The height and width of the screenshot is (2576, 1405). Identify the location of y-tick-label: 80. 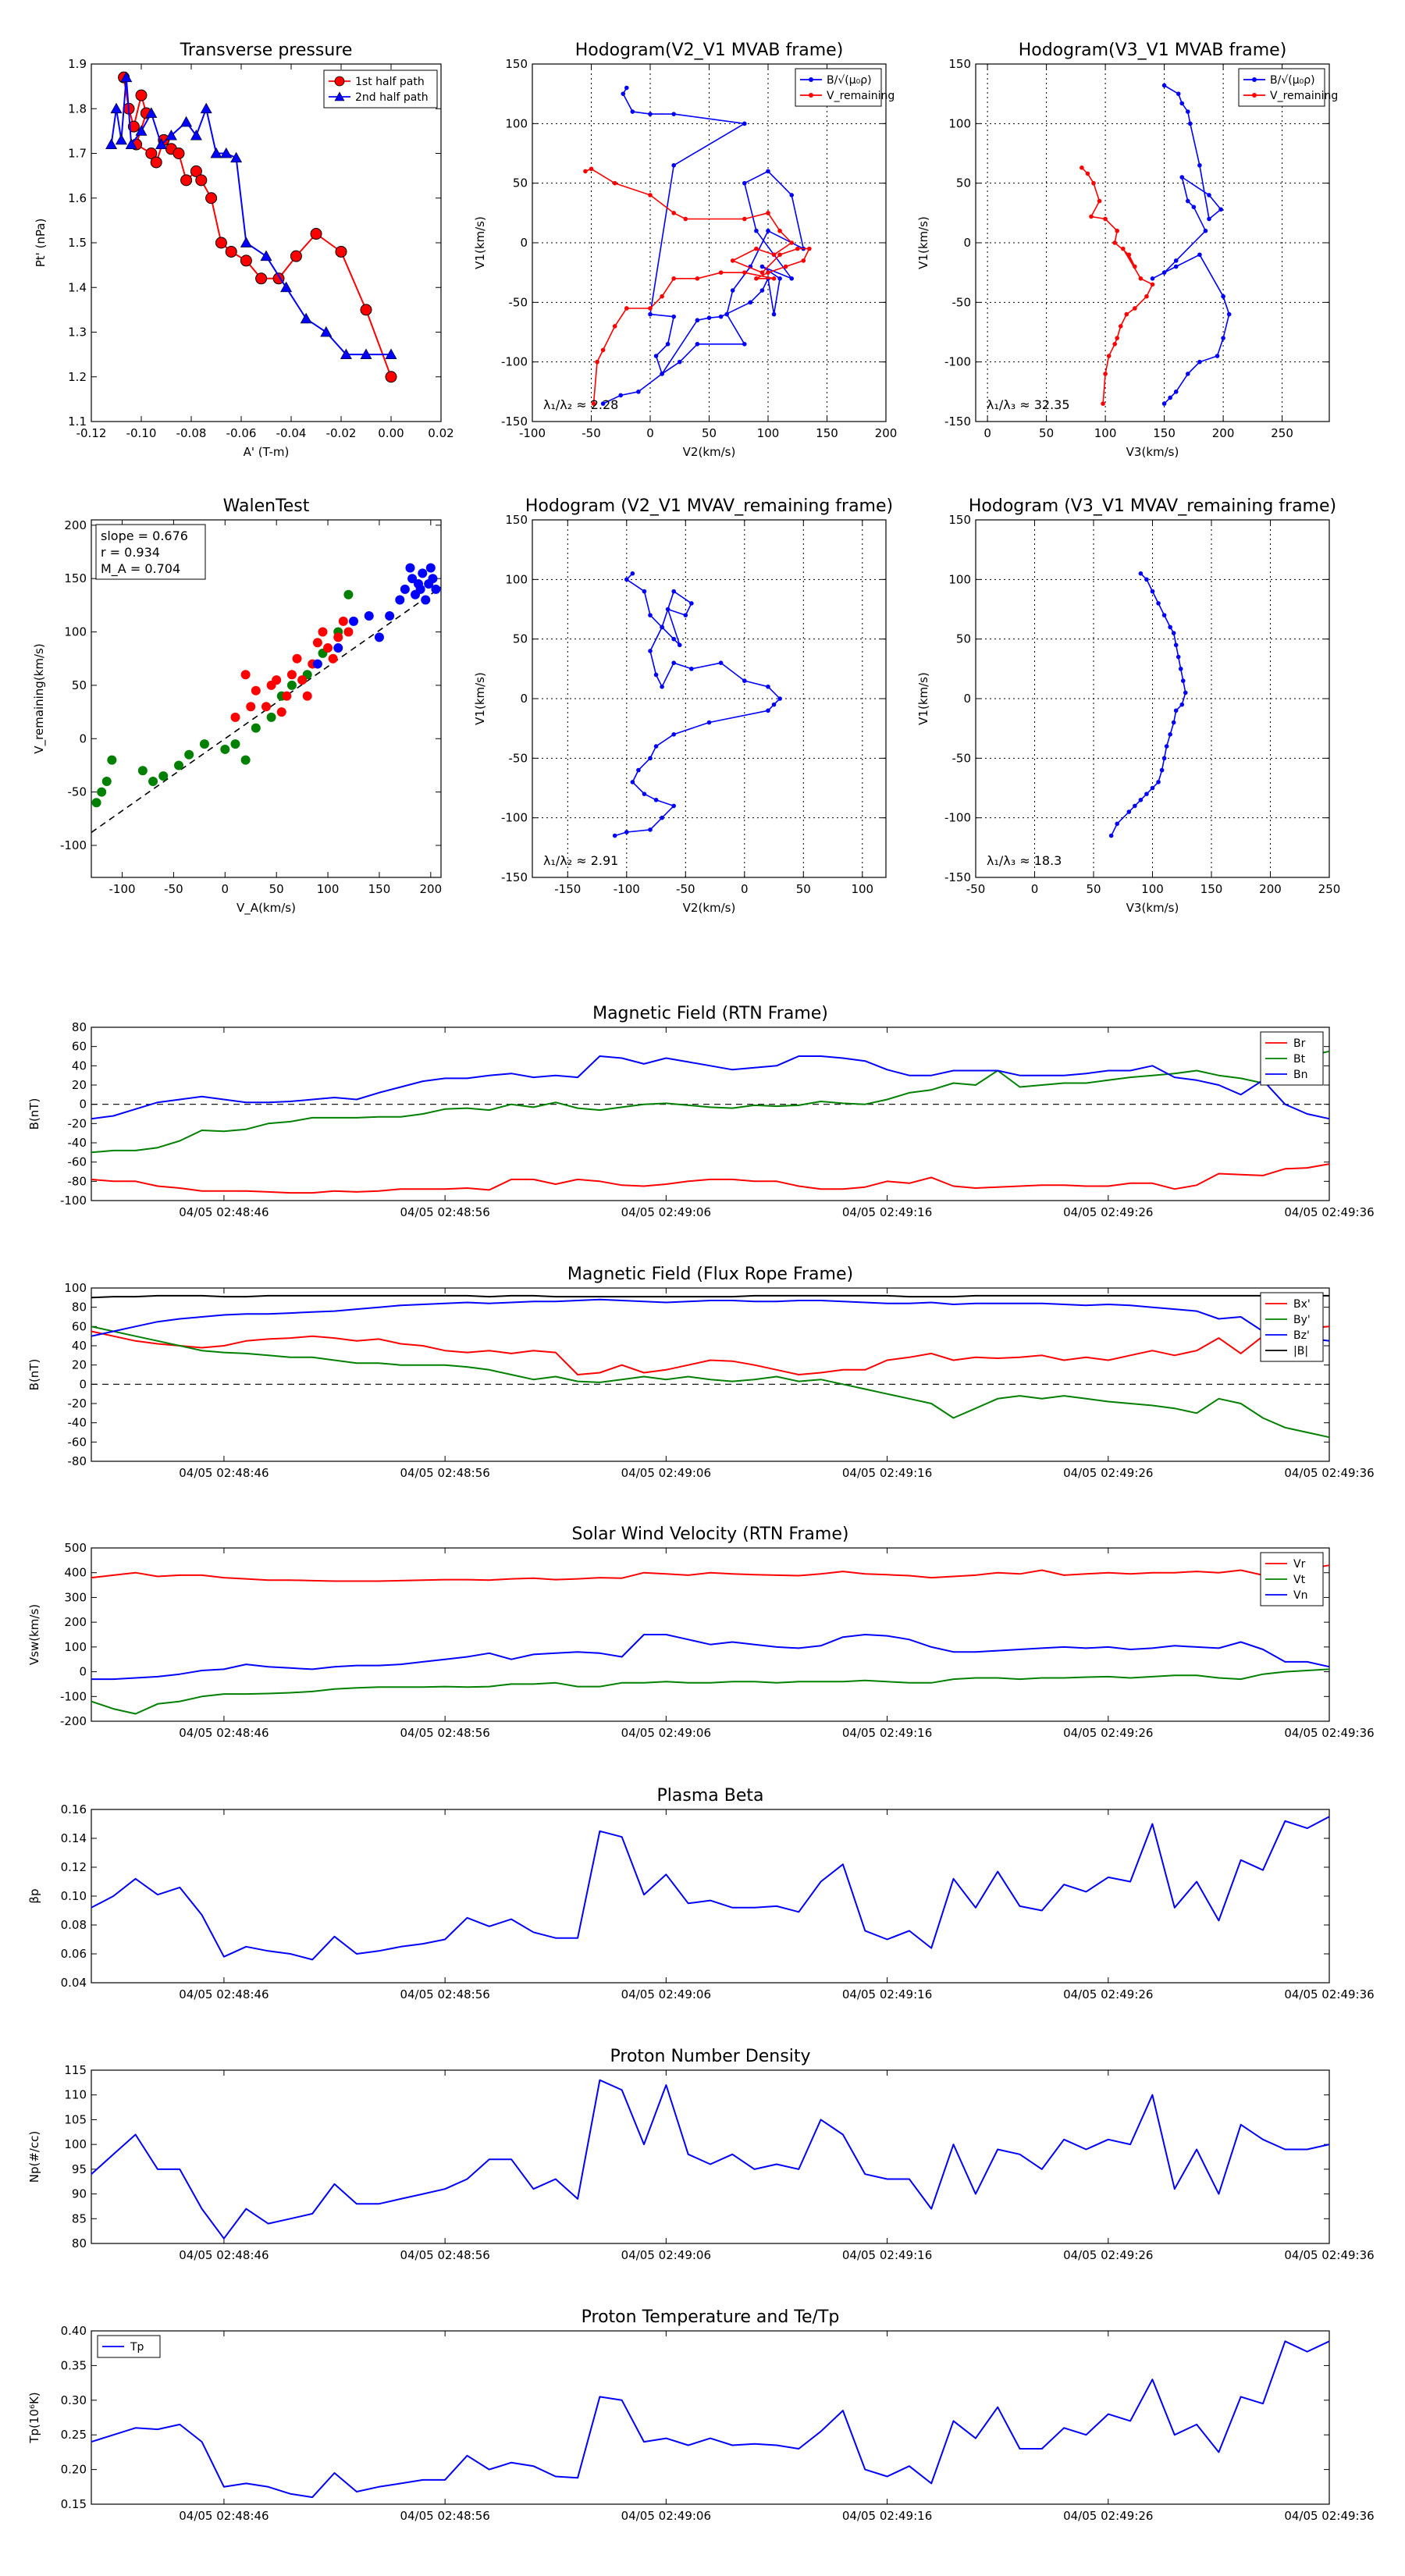
(80, 1027).